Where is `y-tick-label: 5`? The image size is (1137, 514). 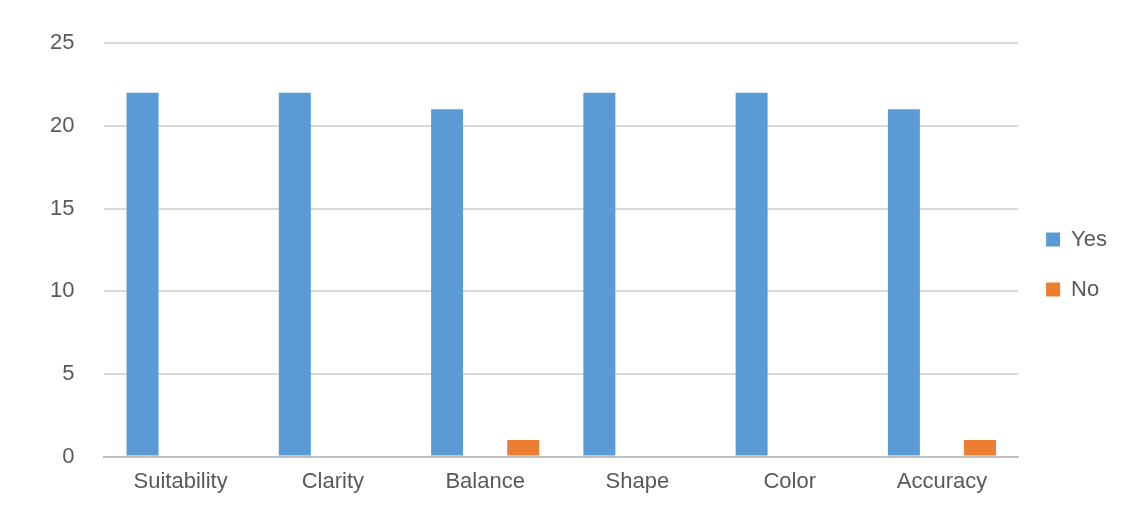
y-tick-label: 5 is located at coordinates (68, 372).